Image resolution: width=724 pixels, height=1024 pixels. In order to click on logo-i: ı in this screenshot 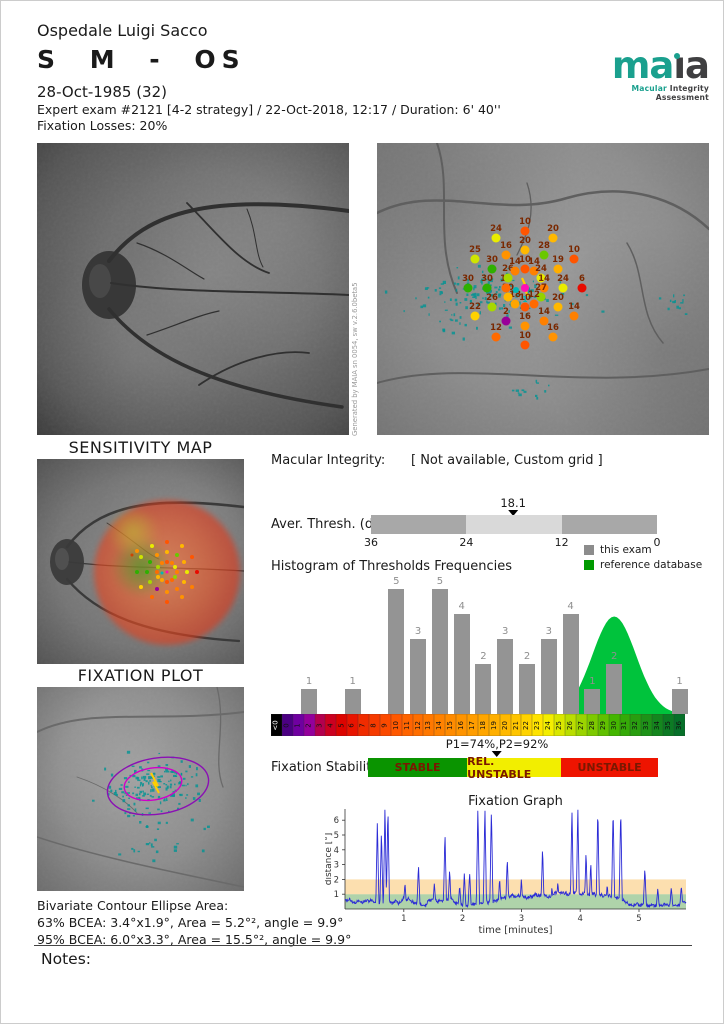, I will do `click(679, 65)`.